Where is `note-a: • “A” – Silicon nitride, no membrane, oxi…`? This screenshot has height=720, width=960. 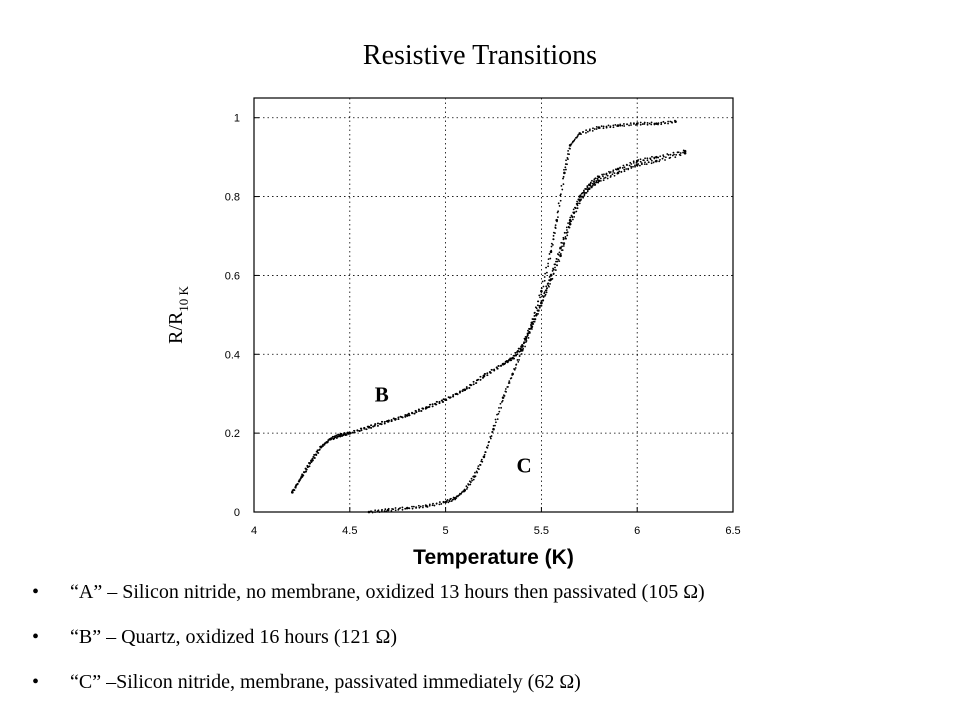 note-a: • “A” – Silicon nitride, no membrane, oxi… is located at coordinates (368, 592).